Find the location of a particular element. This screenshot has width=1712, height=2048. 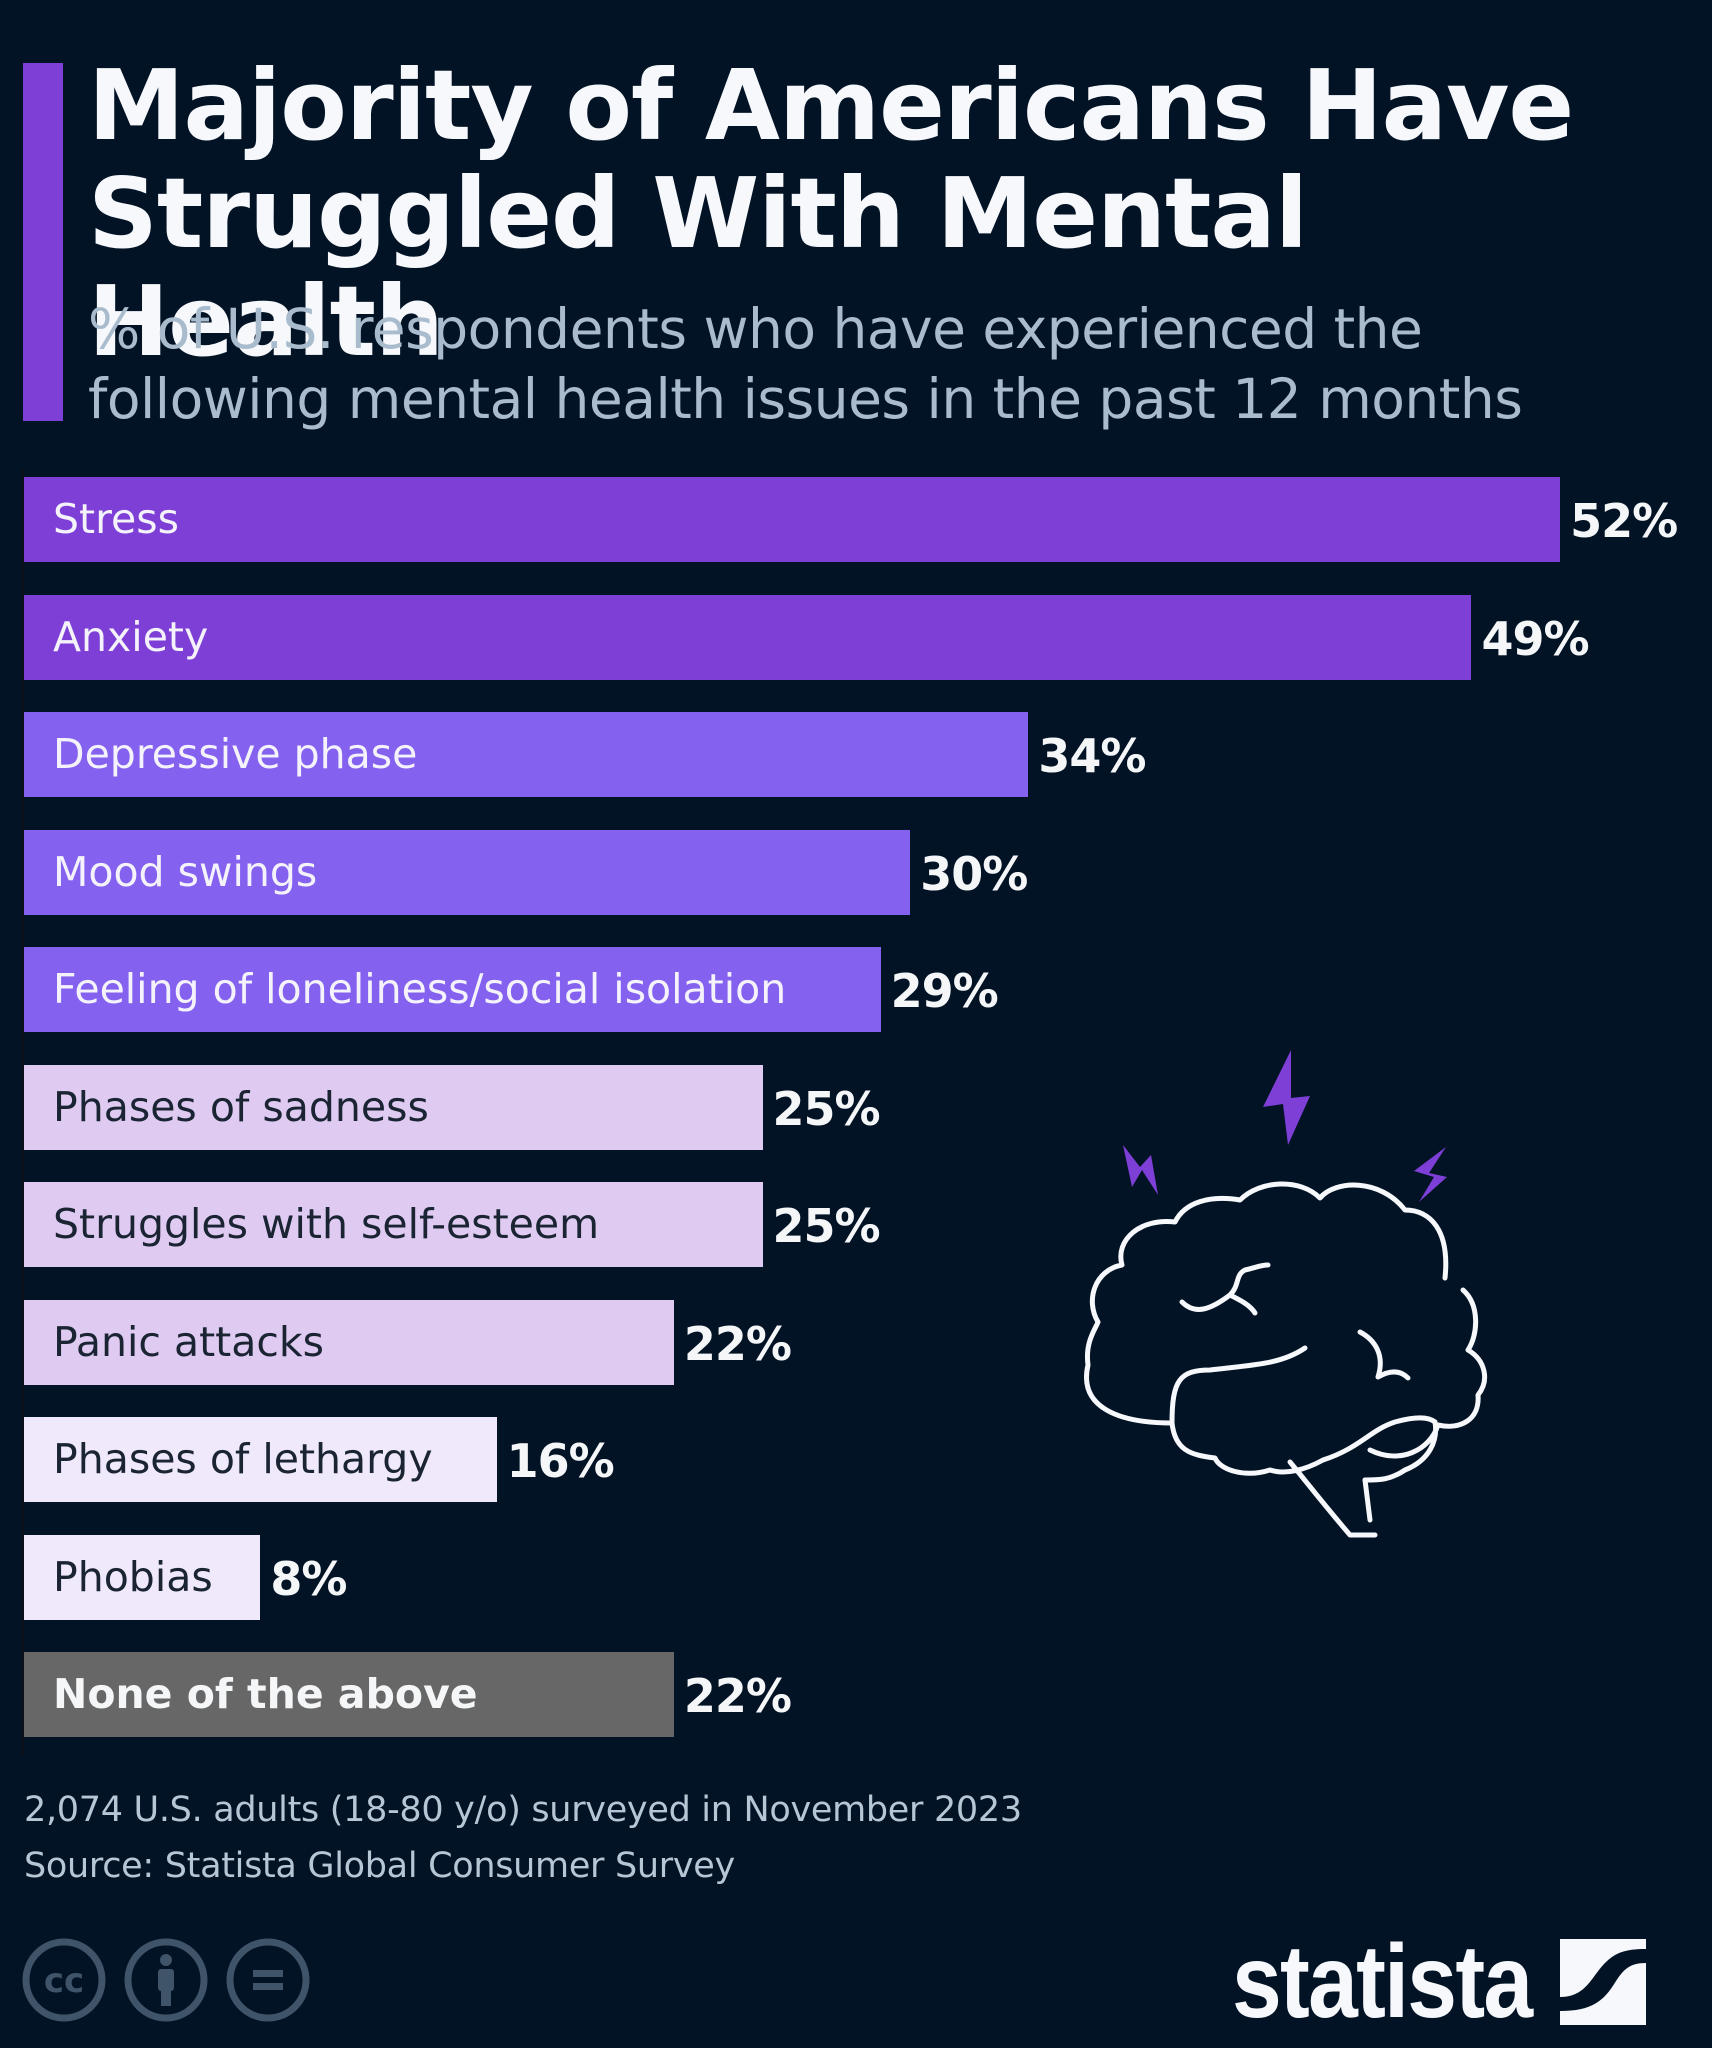

bar-label: None of the above is located at coordinates (265, 1694).